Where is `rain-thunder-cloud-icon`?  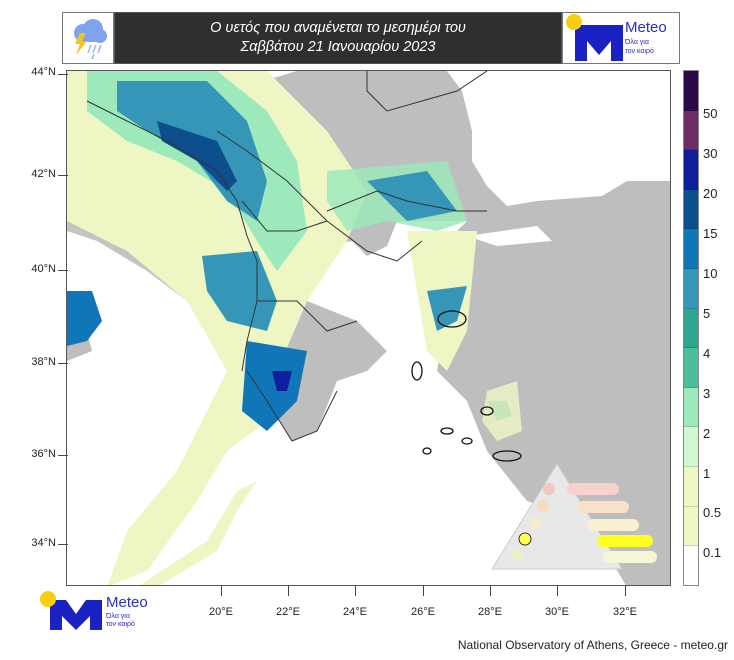 rain-thunder-cloud-icon is located at coordinates (90, 39).